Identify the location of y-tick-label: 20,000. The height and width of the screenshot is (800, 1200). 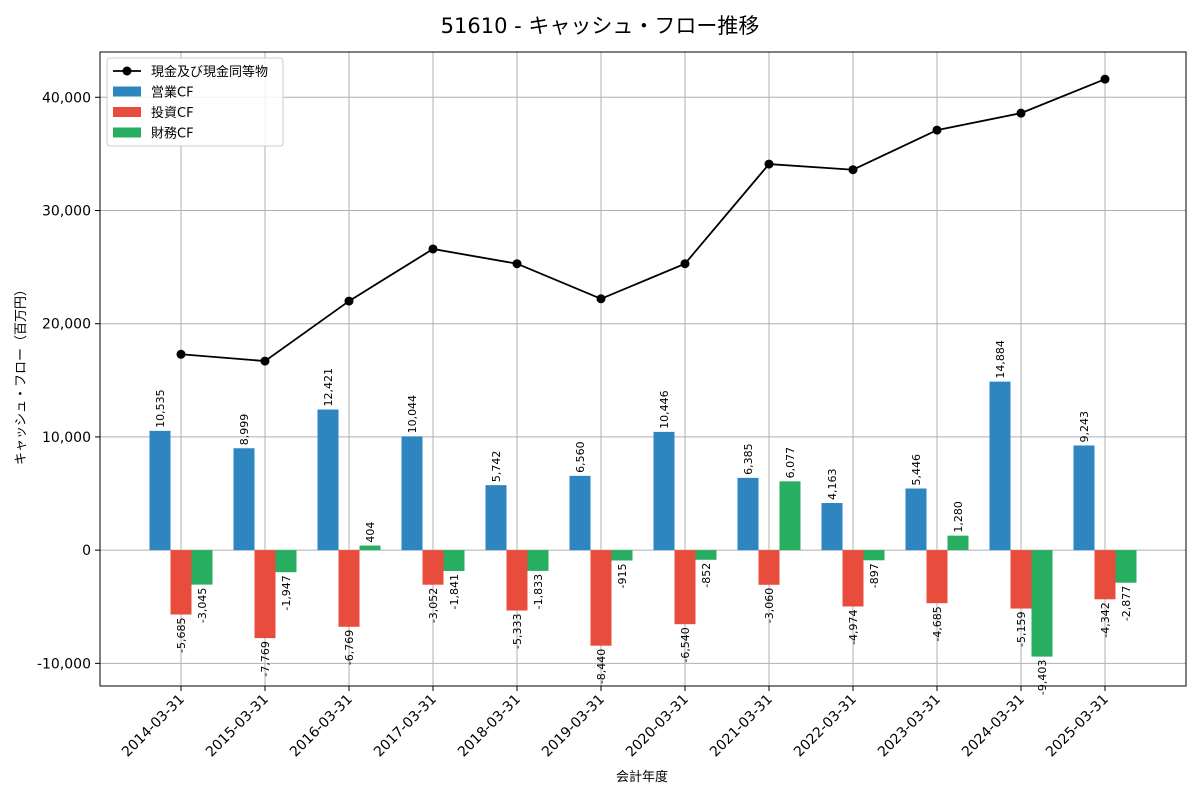
(66, 325).